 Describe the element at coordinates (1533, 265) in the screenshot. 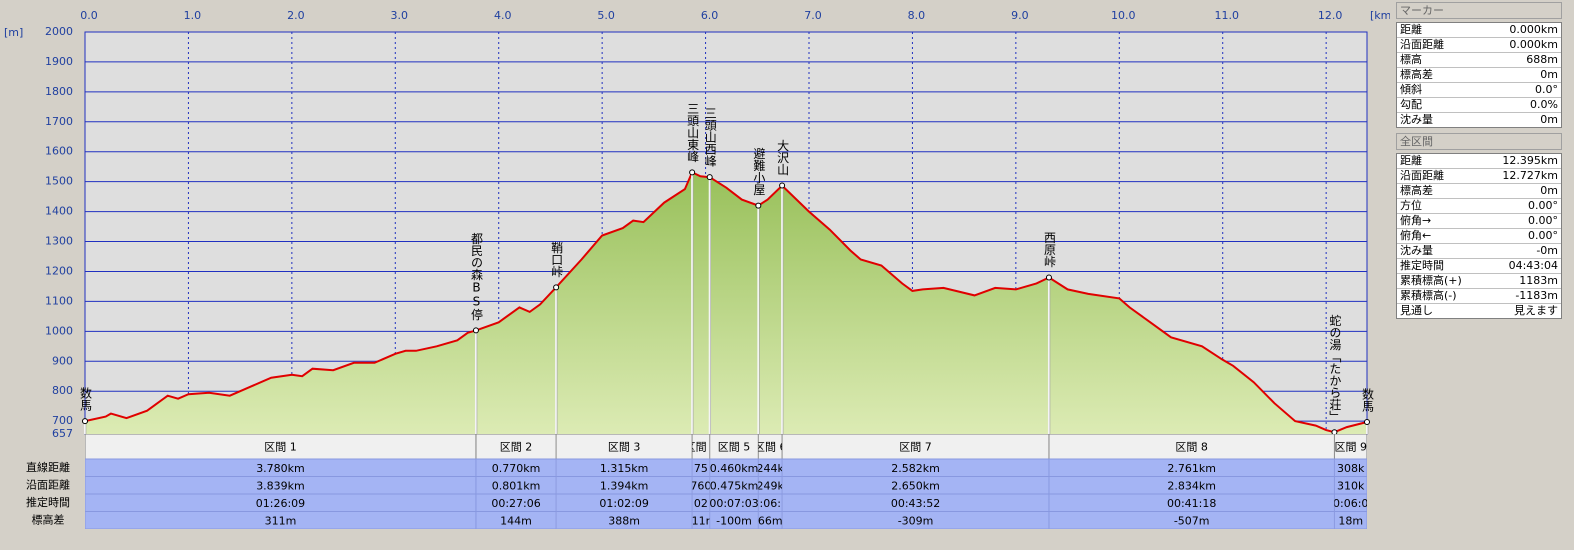

I see `panel-value: 04:43:04` at that location.